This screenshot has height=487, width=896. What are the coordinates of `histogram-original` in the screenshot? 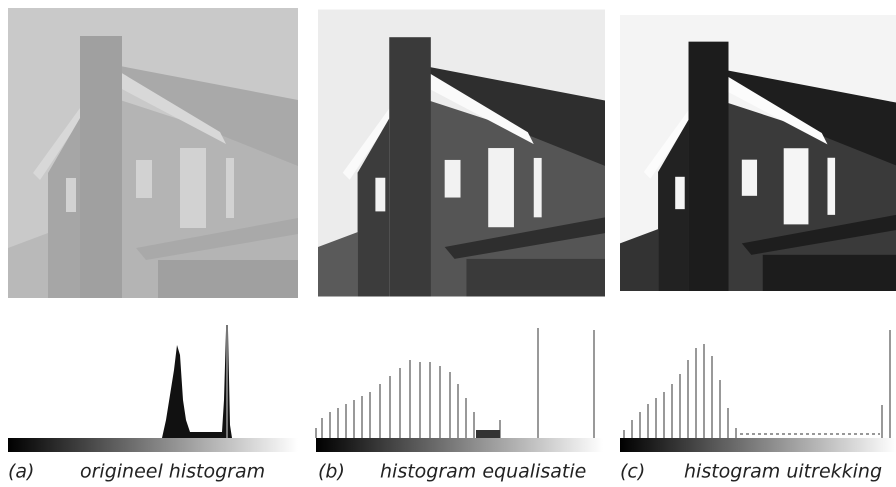 It's located at (153, 388).